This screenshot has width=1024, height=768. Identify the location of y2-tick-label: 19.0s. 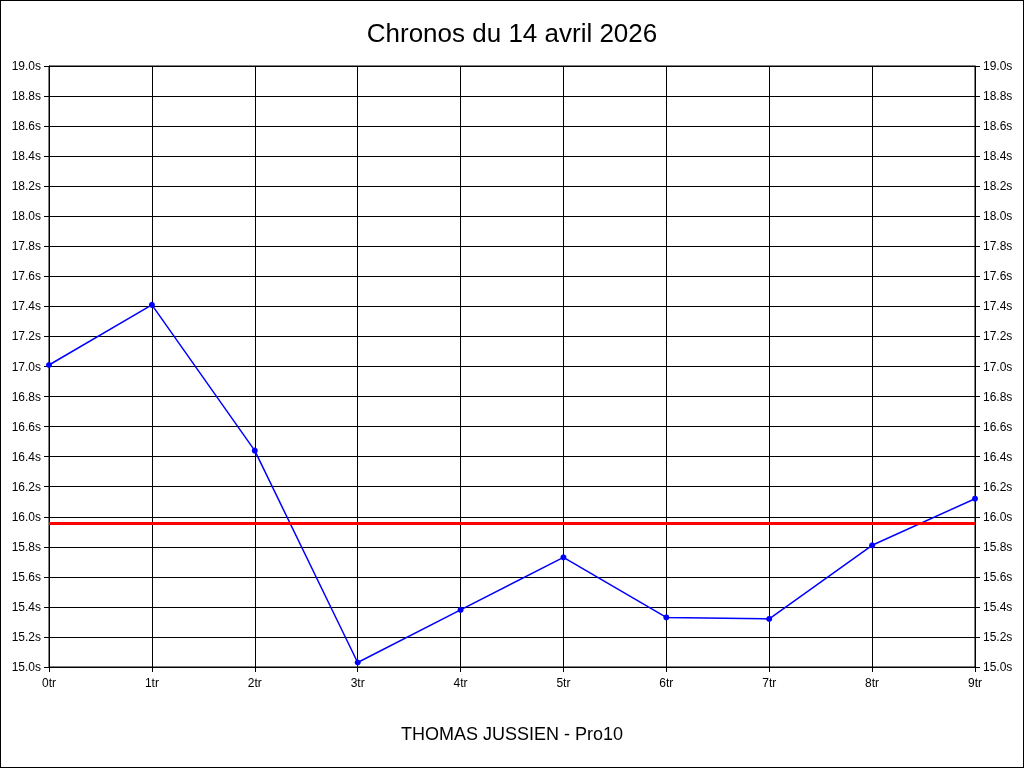
(998, 66).